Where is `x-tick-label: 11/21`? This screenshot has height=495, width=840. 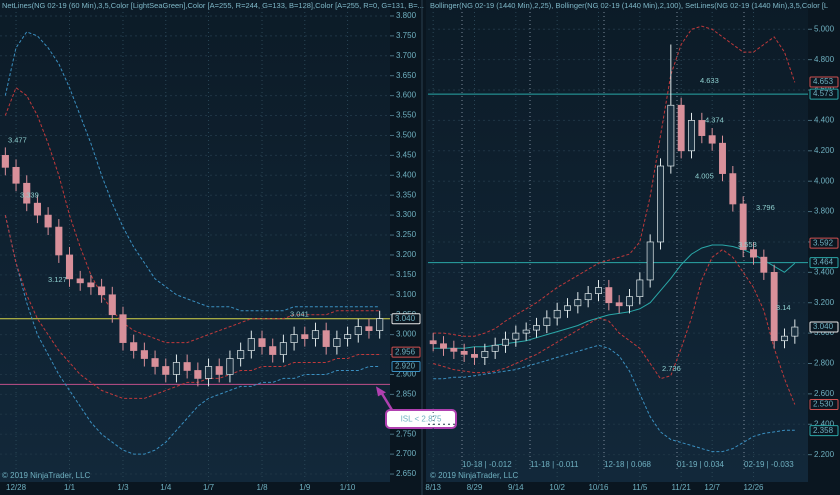 x-tick-label: 11/21 is located at coordinates (681, 487).